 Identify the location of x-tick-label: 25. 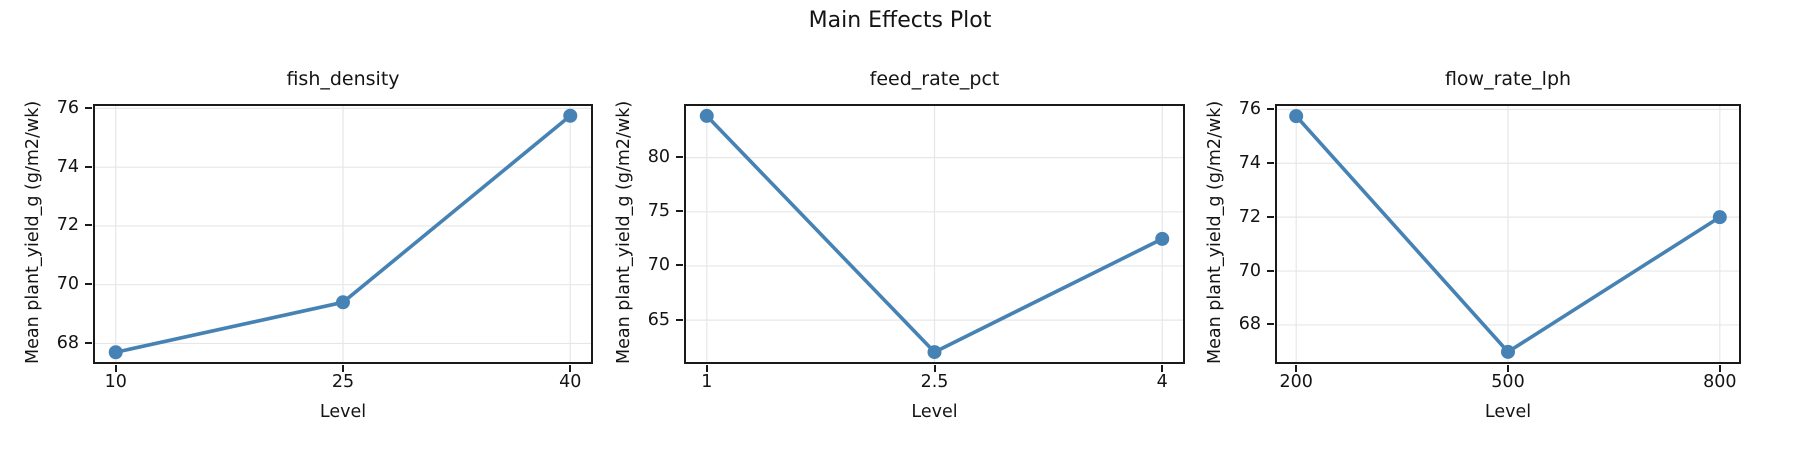
(343, 382).